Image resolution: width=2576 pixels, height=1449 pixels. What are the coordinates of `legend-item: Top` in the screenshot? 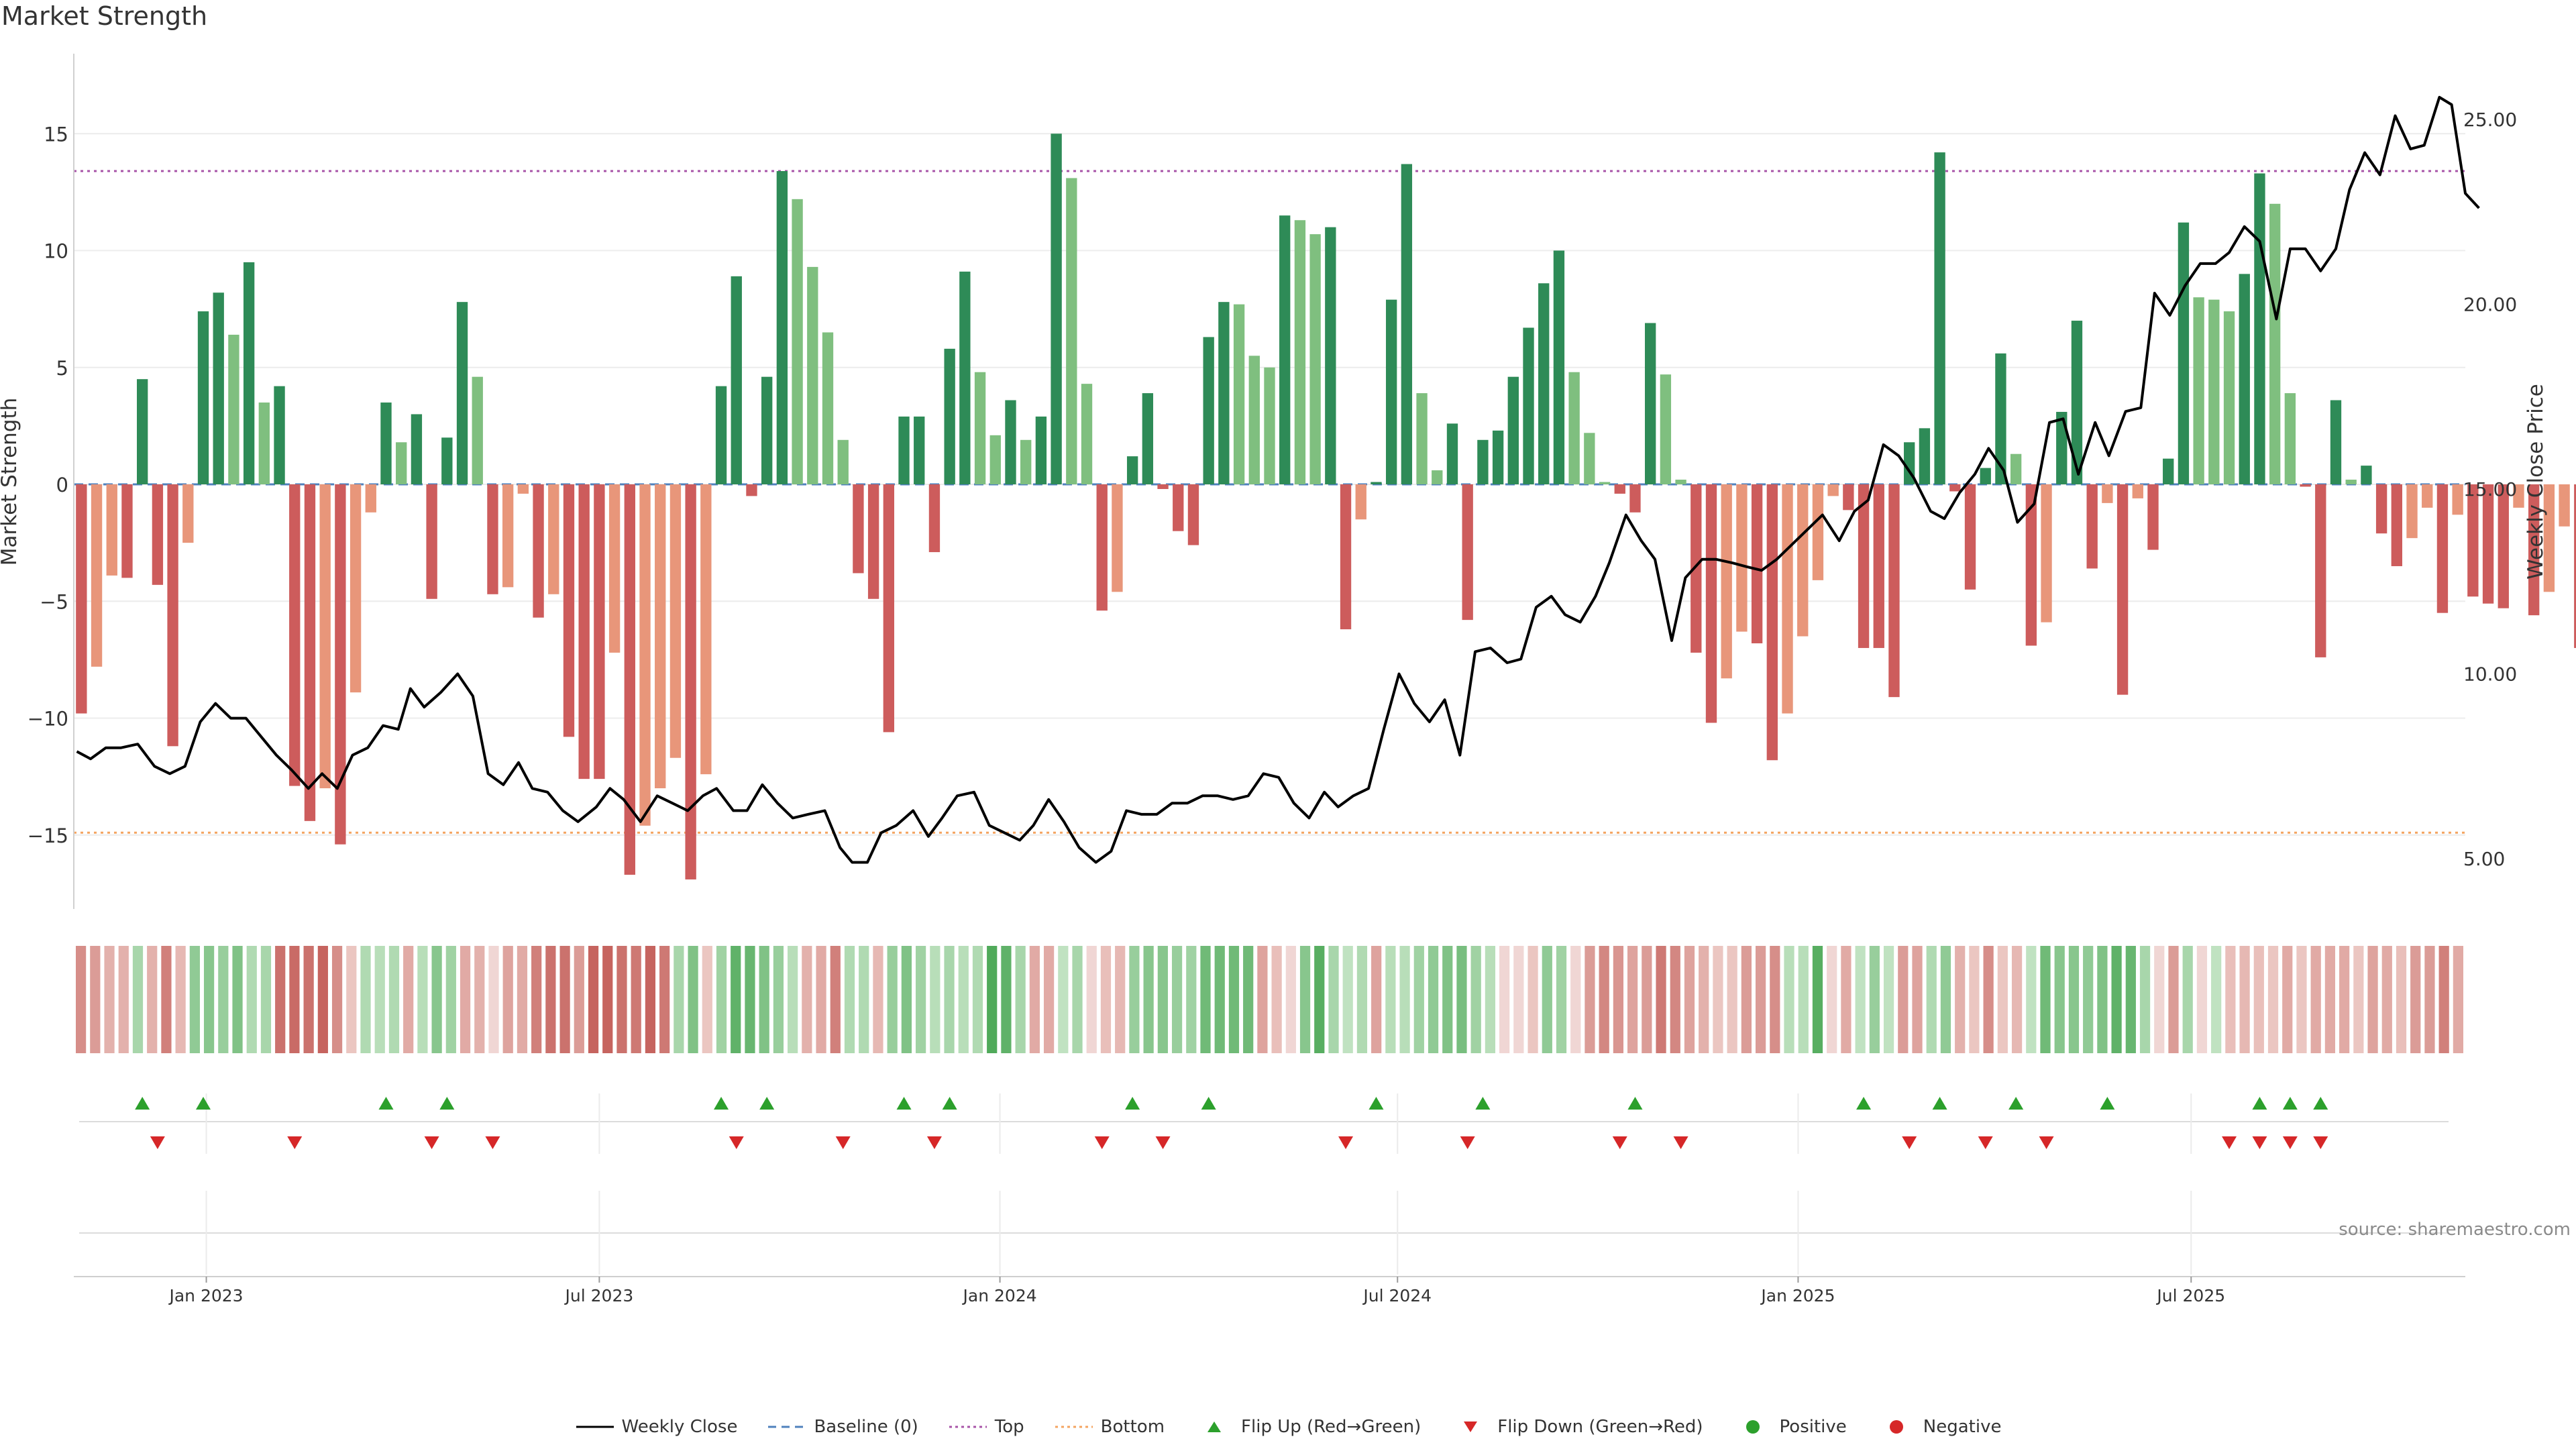 It's located at (986, 1427).